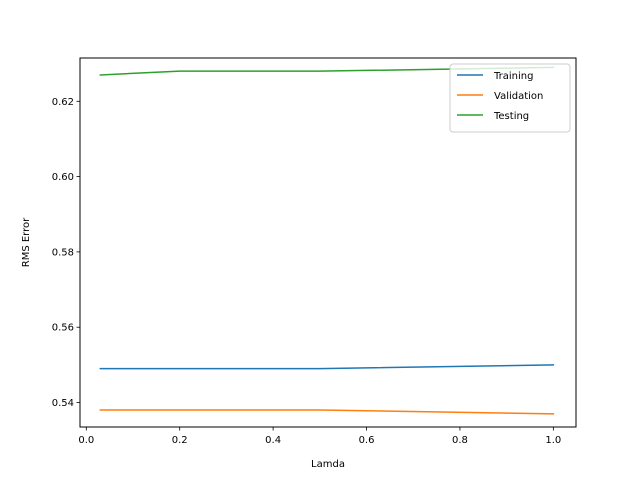  What do you see at coordinates (460, 440) in the screenshot?
I see `x-tick-label: 0.8` at bounding box center [460, 440].